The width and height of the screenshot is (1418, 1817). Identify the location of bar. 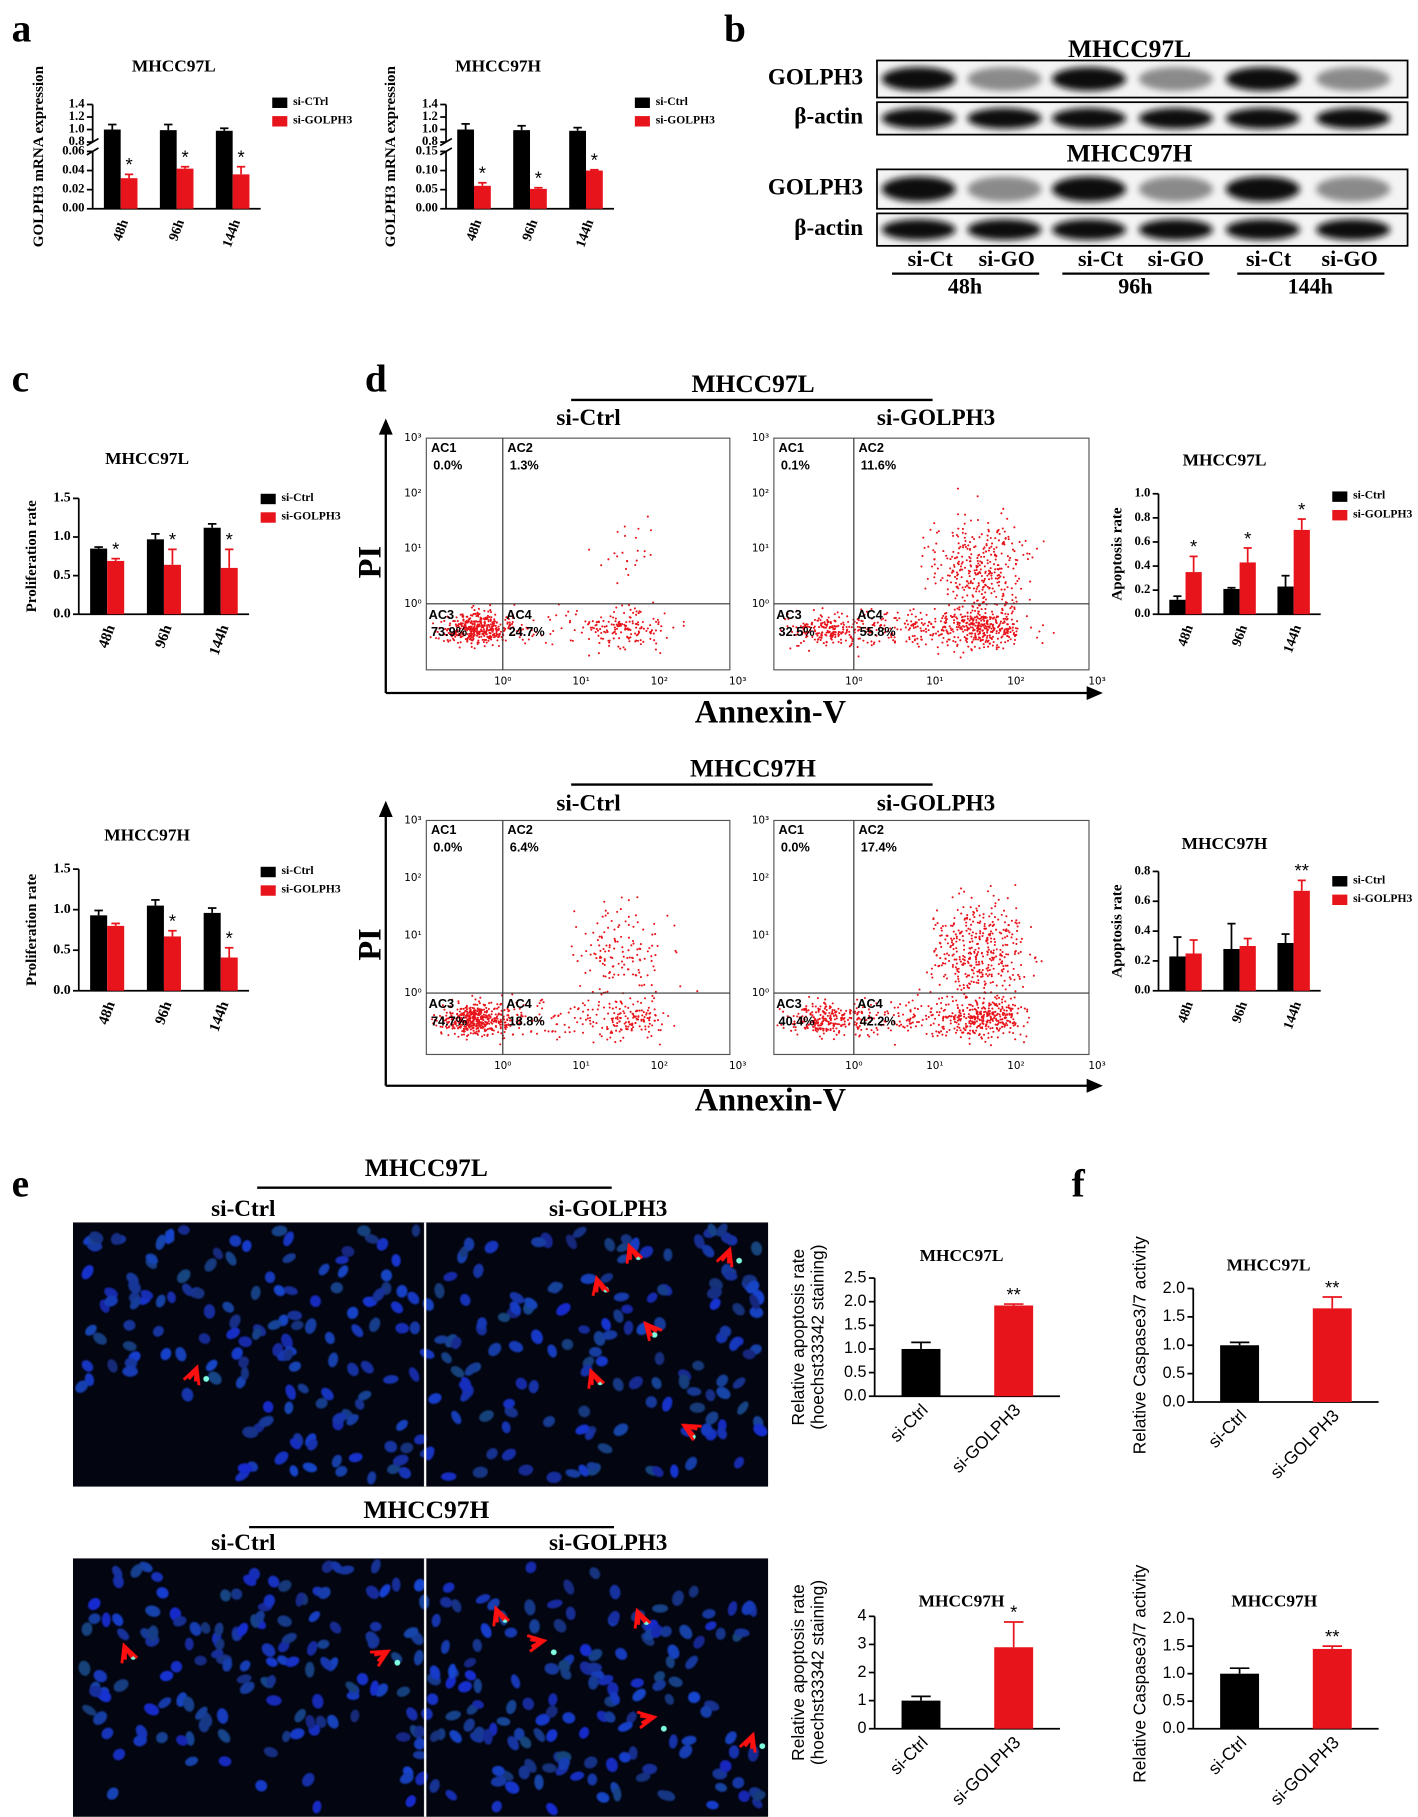
(116, 958).